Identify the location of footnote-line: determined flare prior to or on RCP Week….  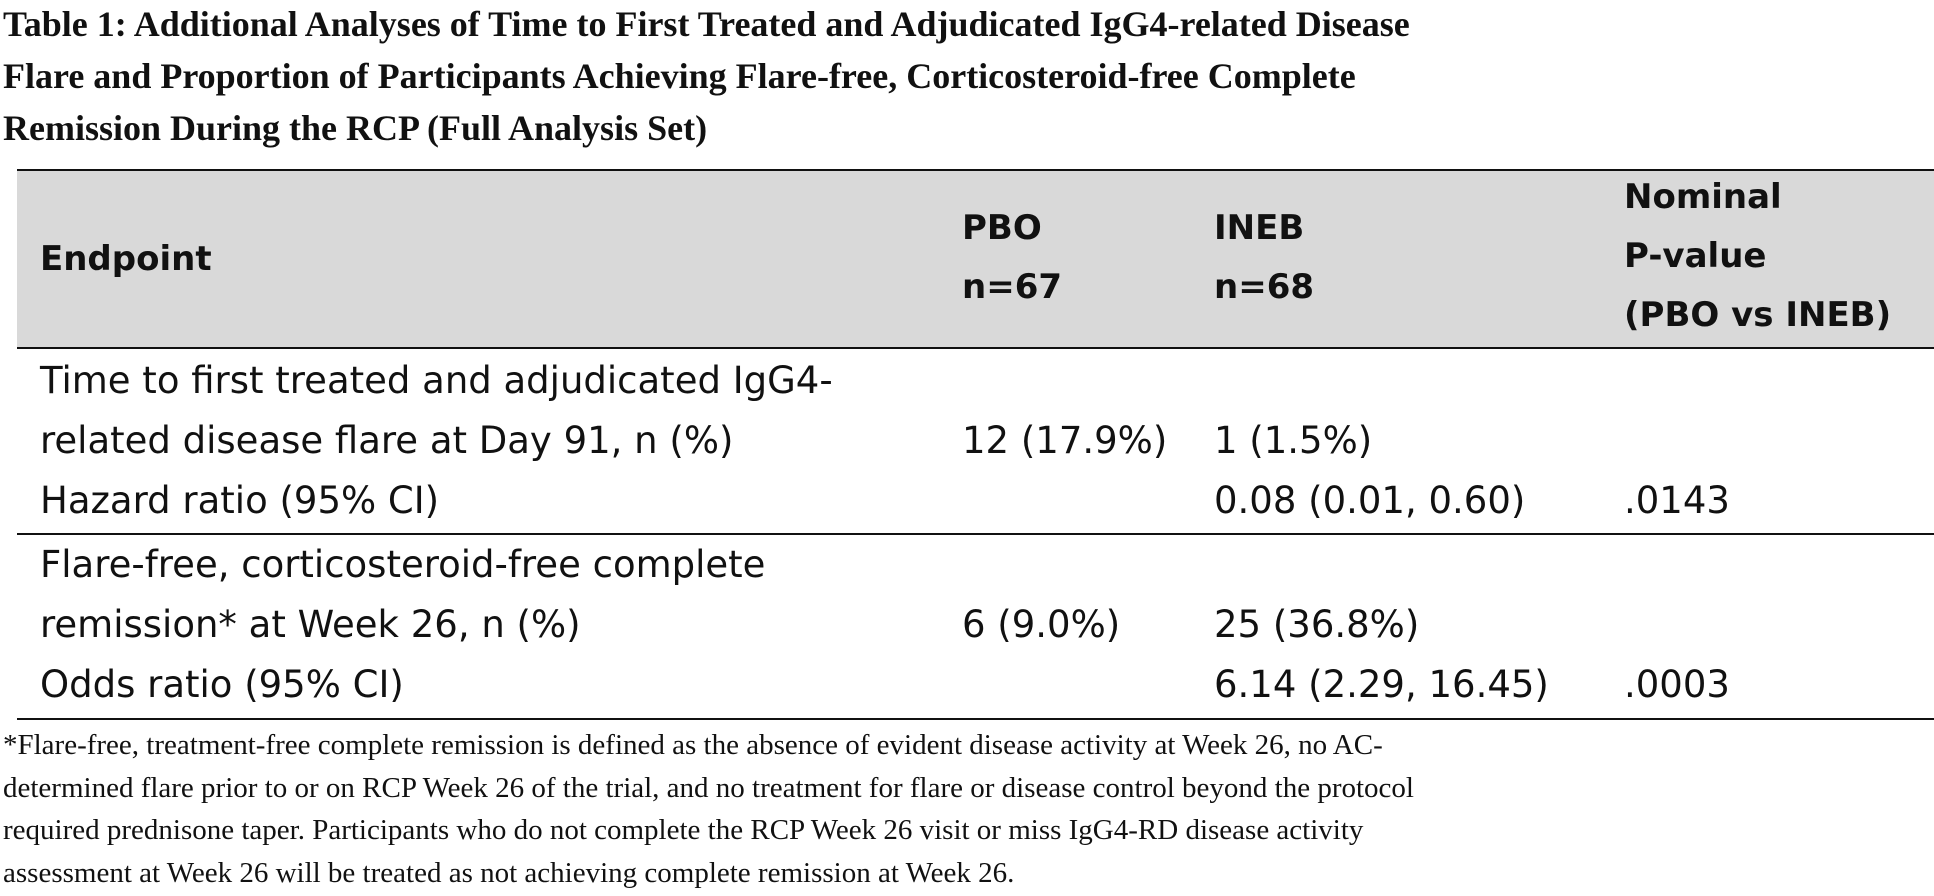
(708, 787).